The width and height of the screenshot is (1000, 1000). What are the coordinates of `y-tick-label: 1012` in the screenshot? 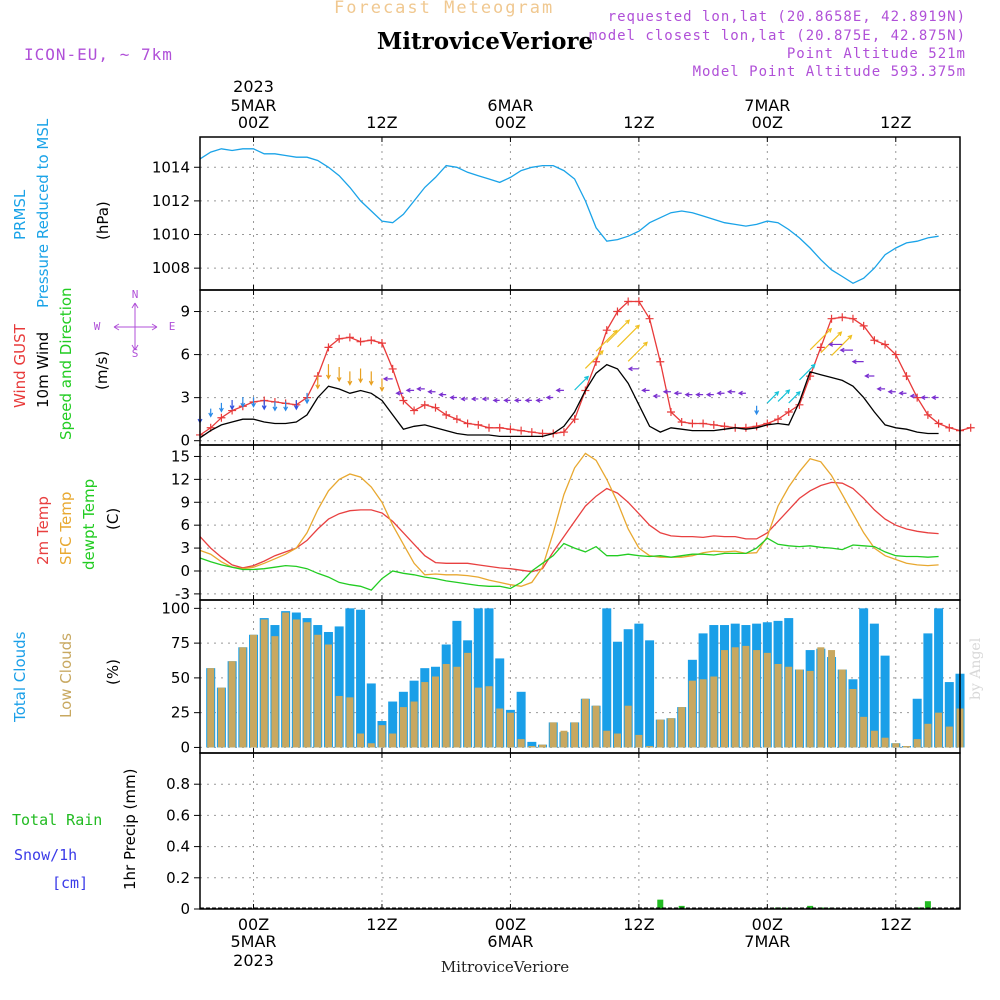 It's located at (171, 201).